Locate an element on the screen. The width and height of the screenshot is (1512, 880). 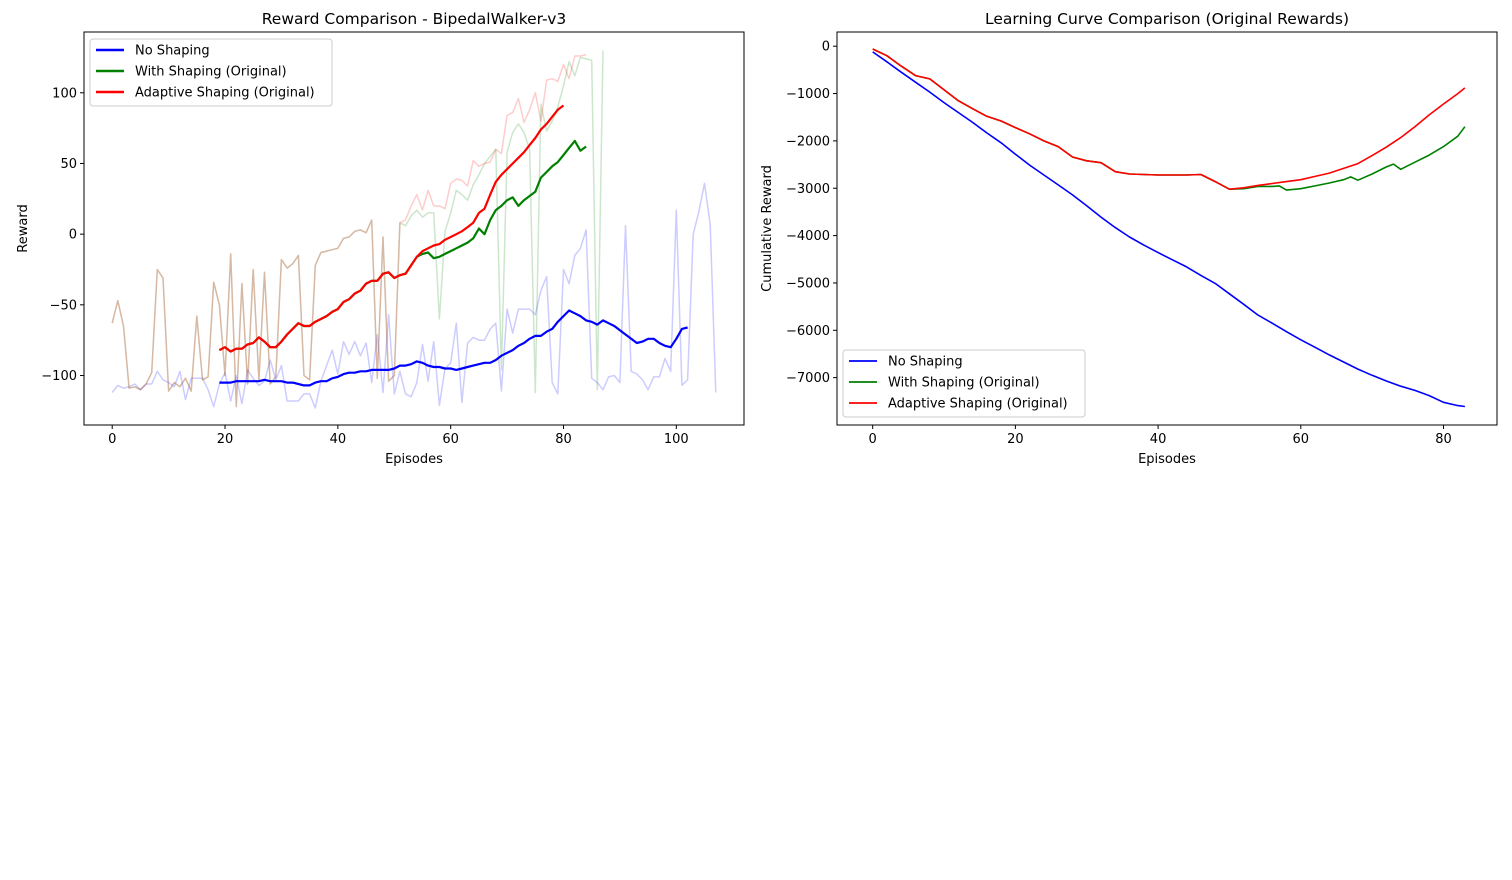
y-tick-label: −100 is located at coordinates (59, 376).